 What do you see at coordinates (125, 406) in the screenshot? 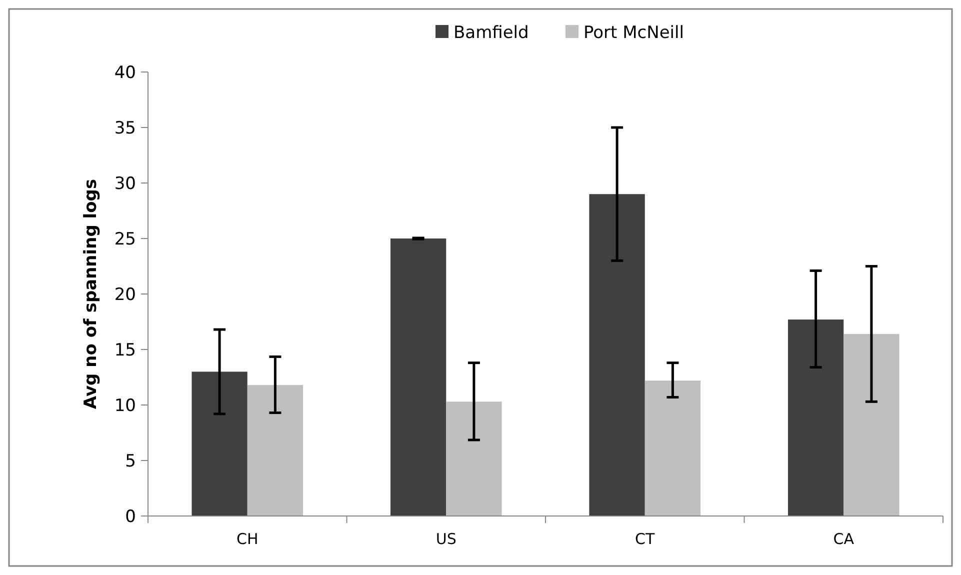
I see `y-tick-label: 10` at bounding box center [125, 406].